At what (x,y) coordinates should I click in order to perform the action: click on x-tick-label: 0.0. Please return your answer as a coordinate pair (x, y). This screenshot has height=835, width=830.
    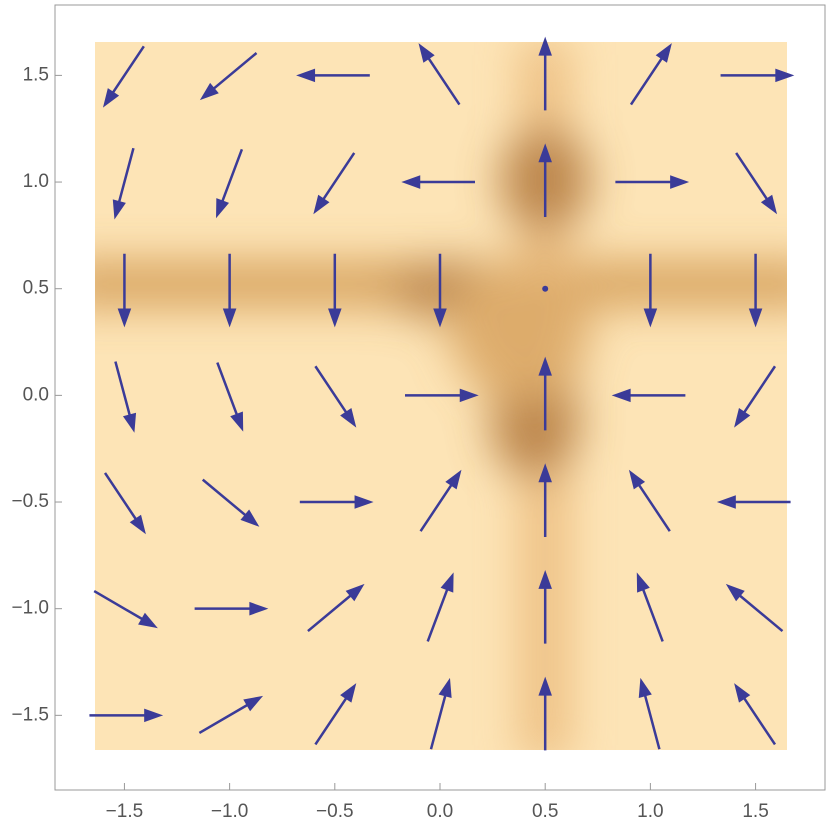
    Looking at the image, I should click on (440, 811).